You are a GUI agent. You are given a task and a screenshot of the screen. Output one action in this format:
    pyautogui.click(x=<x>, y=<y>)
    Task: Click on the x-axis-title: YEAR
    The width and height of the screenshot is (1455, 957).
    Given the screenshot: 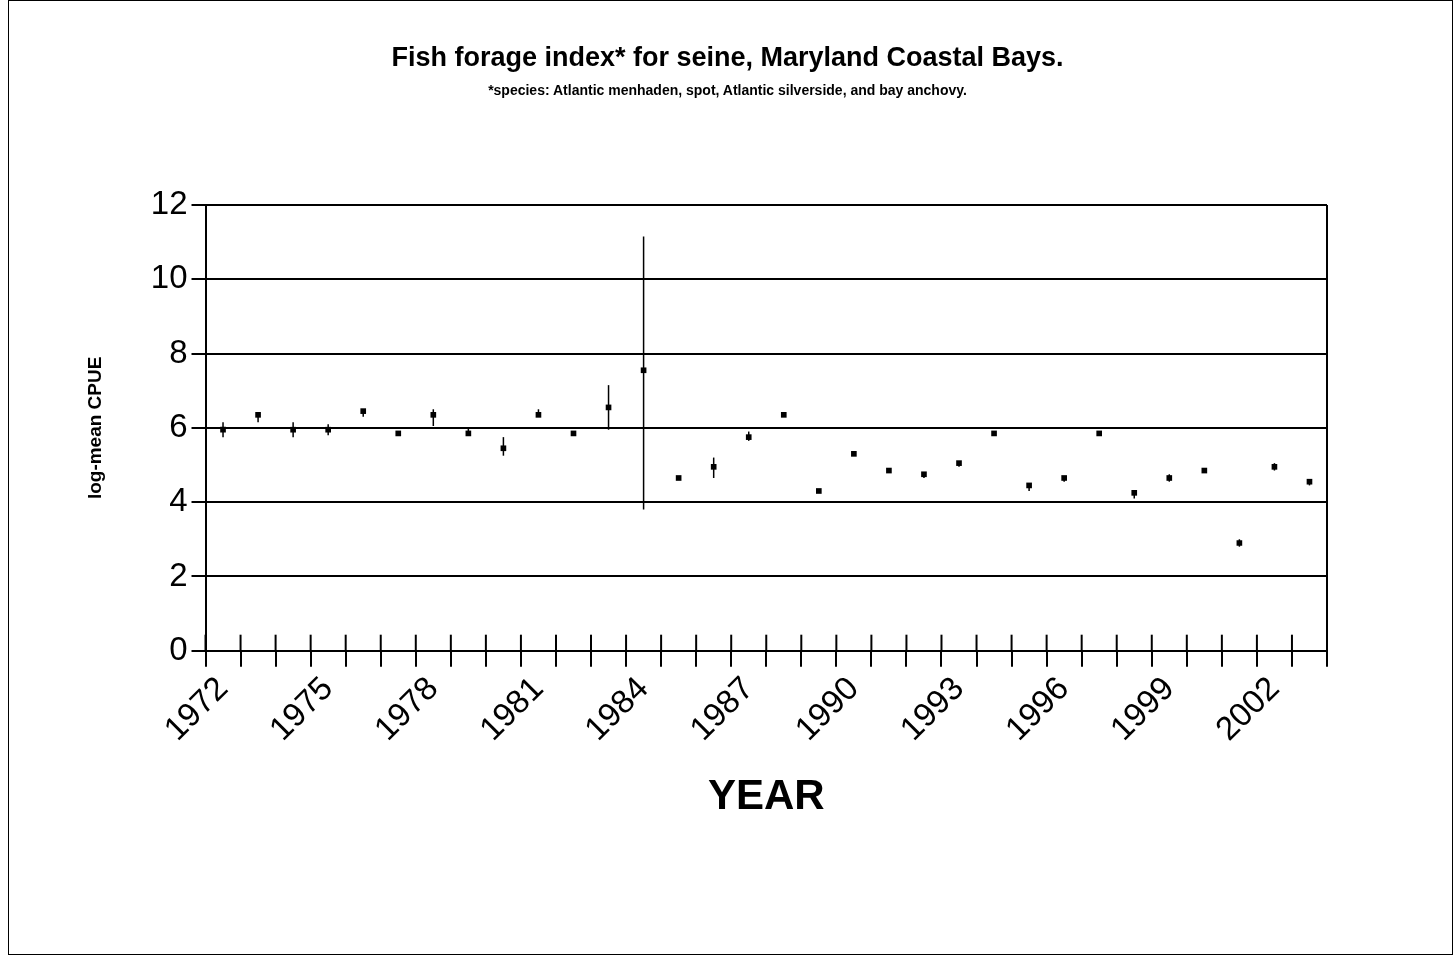 What is the action you would take?
    pyautogui.click(x=766, y=795)
    